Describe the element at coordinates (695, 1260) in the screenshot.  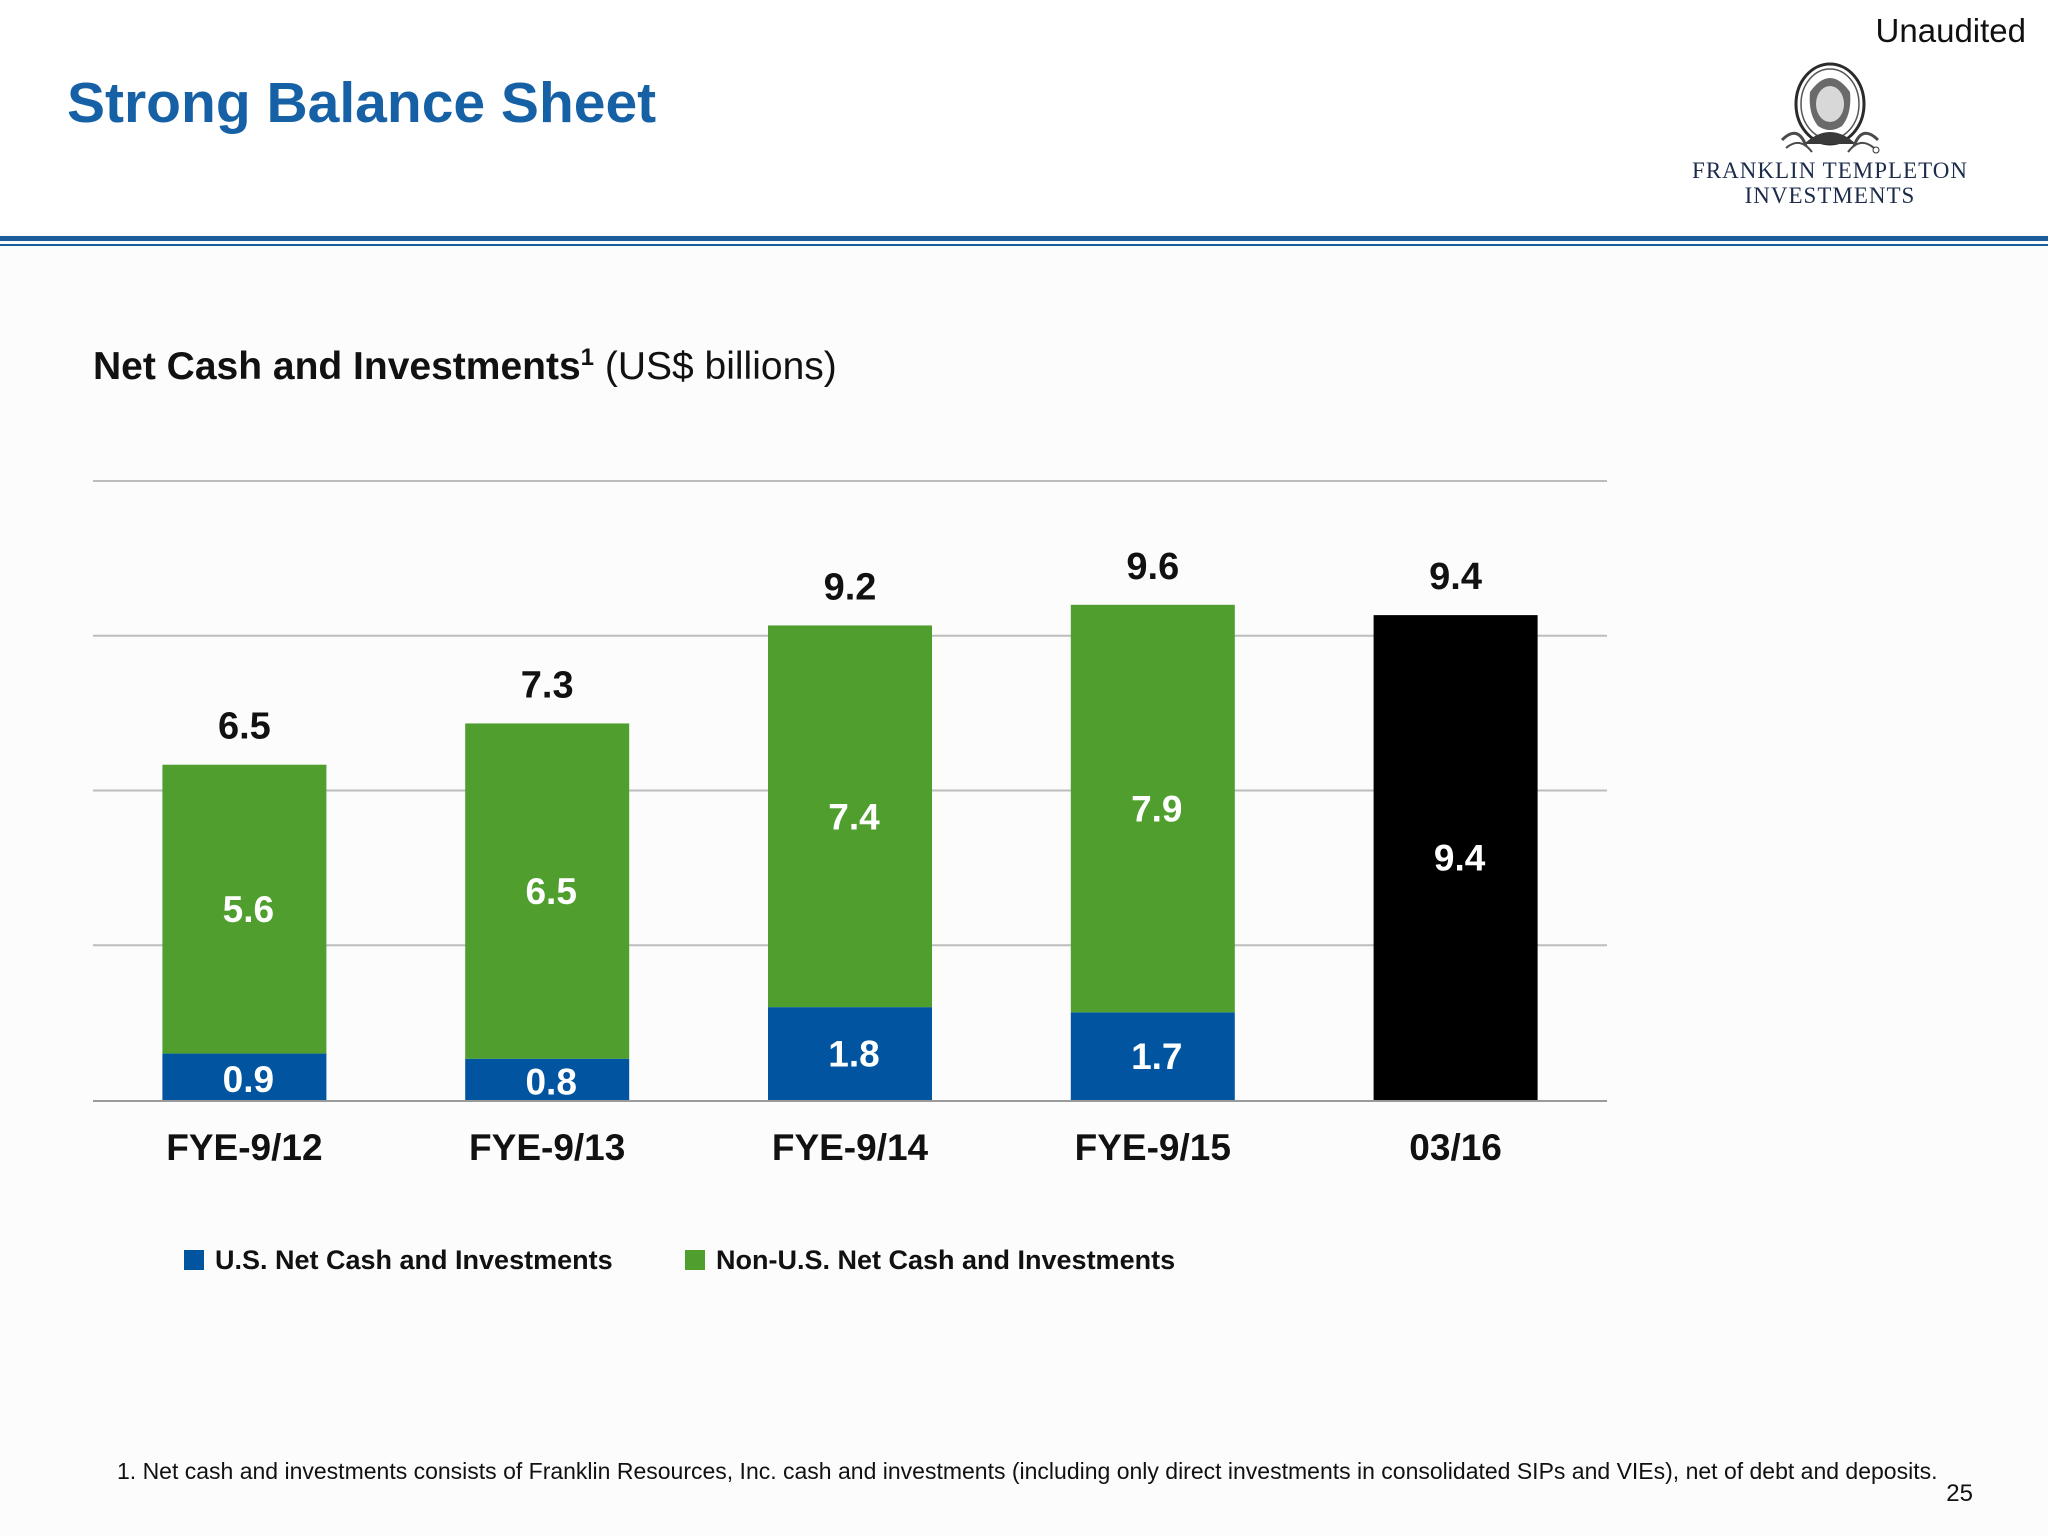
I see `legend-swatch-non-us` at that location.